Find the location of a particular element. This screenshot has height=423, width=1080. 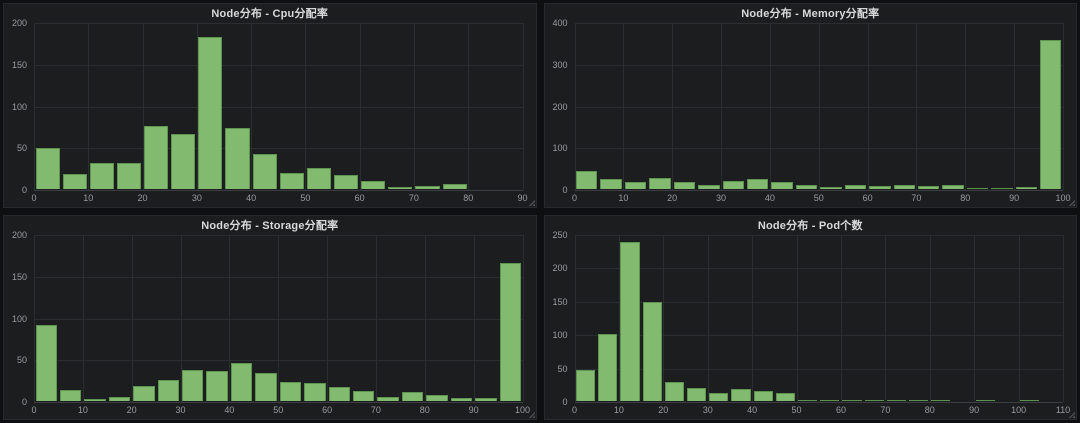

panel-header: Node分布 - Pod个数 is located at coordinates (811, 224).